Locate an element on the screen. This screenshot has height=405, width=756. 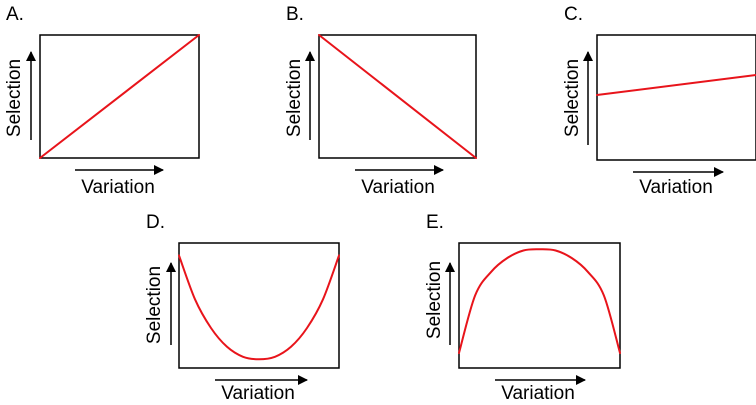
x-axis-label-a: Variation is located at coordinates (118, 187).